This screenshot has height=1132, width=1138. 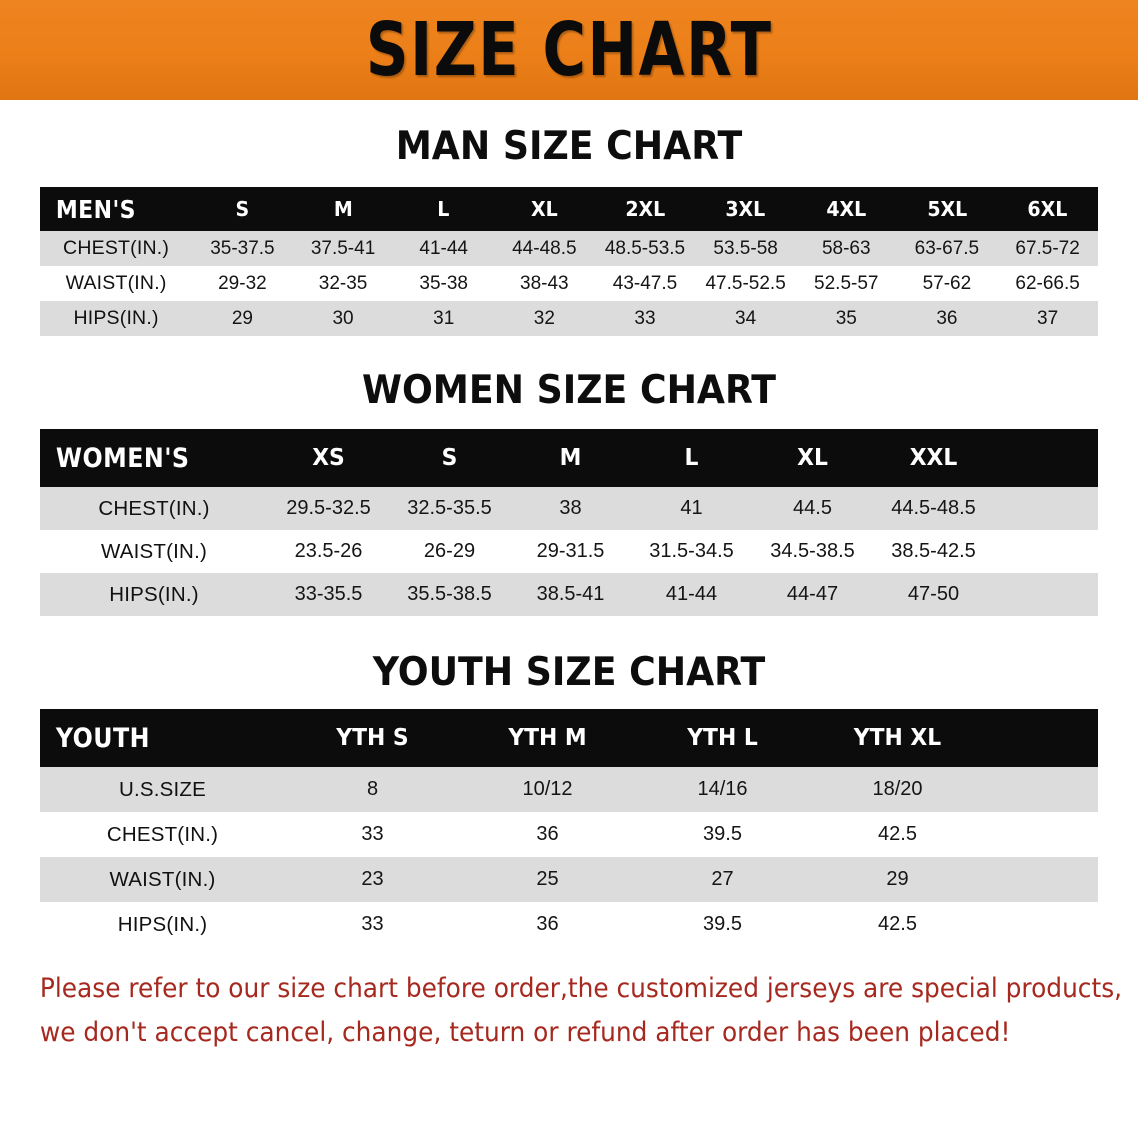 I want to click on women-column-header: XL, so click(x=812, y=458).